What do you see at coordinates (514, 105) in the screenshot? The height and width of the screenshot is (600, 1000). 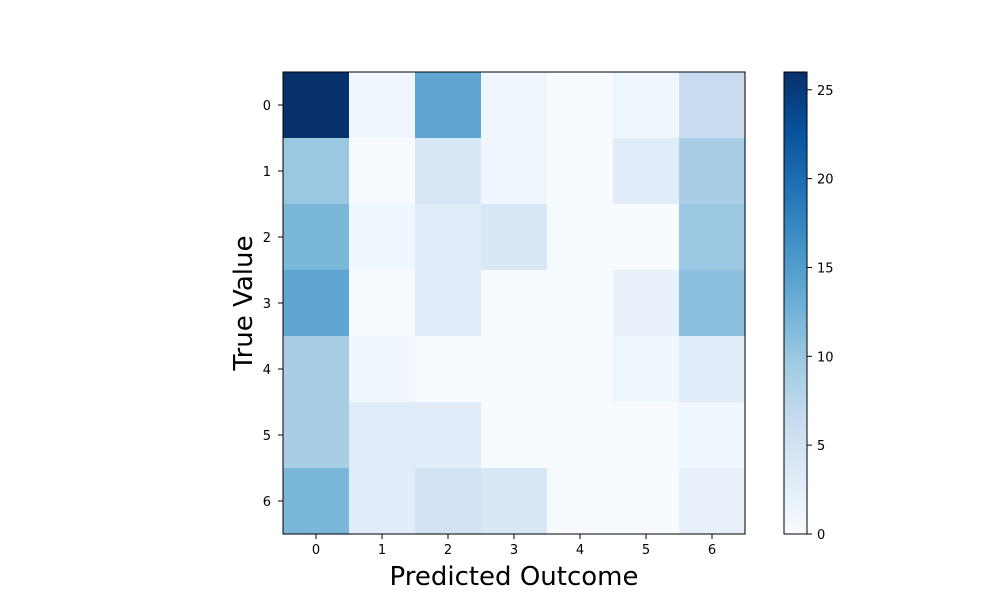 I see `heatmap-cell-r0-c3` at bounding box center [514, 105].